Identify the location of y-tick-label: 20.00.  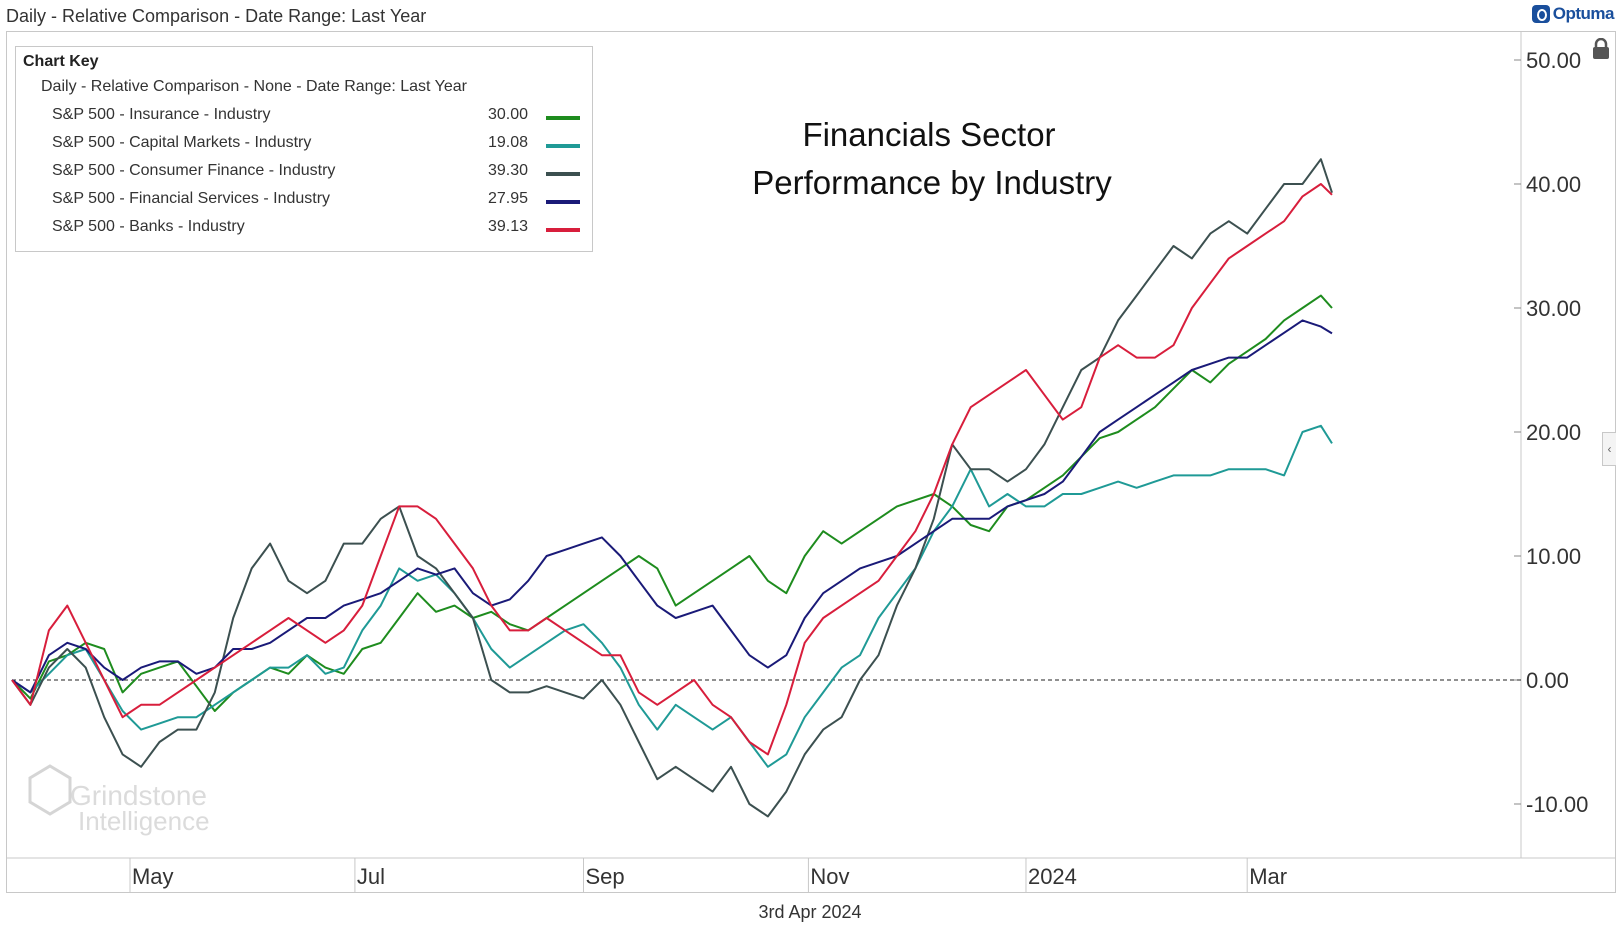
(1553, 432).